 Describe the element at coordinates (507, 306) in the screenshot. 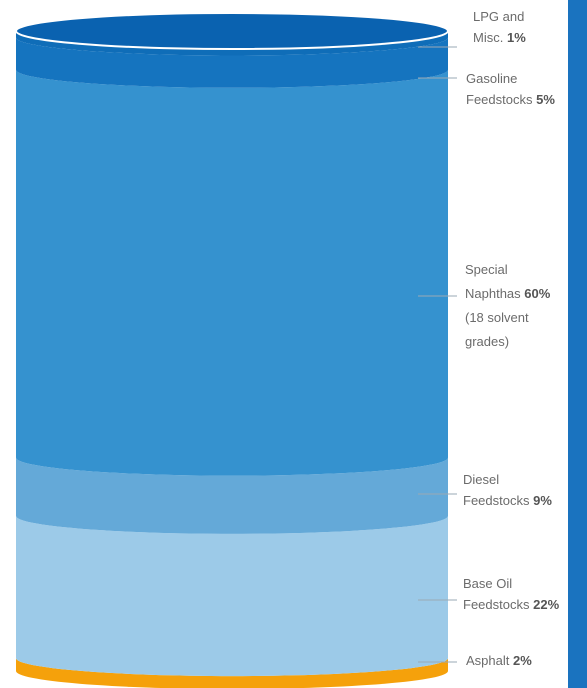

I see `label-naphthas: Special Naphthas 60% (18 solvent grades)` at that location.